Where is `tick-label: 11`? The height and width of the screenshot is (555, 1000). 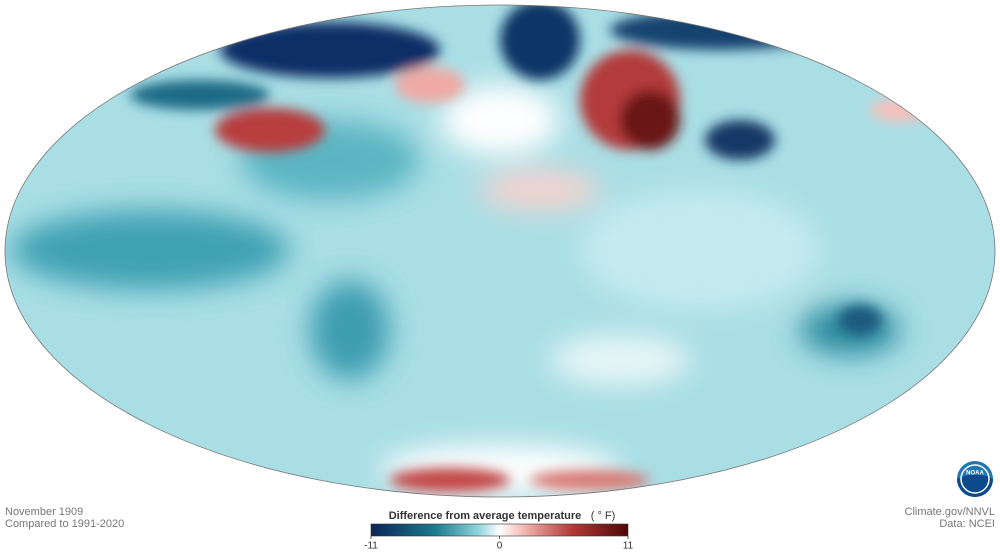 tick-label: 11 is located at coordinates (628, 546).